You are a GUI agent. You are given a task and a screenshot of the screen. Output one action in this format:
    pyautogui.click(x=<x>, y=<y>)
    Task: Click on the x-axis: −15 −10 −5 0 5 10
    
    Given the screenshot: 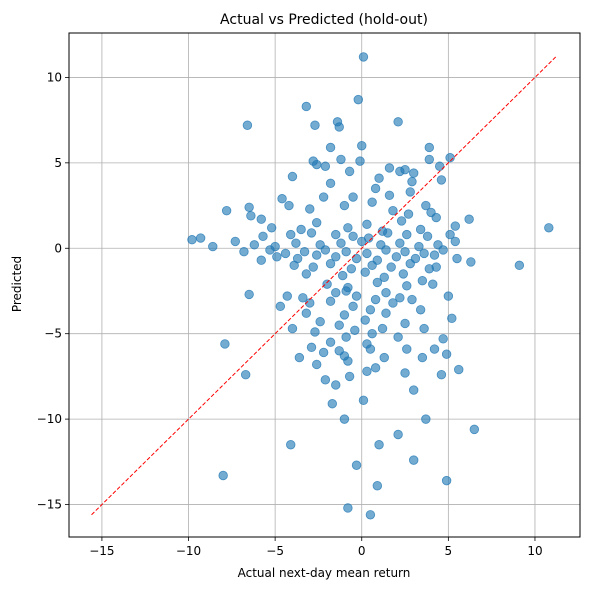 What is the action you would take?
    pyautogui.click(x=316, y=547)
    